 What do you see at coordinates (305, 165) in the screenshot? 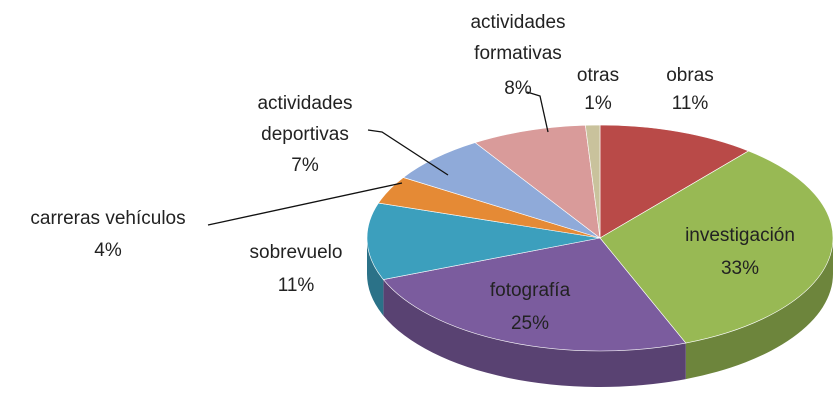
I see `value-label: 7%` at bounding box center [305, 165].